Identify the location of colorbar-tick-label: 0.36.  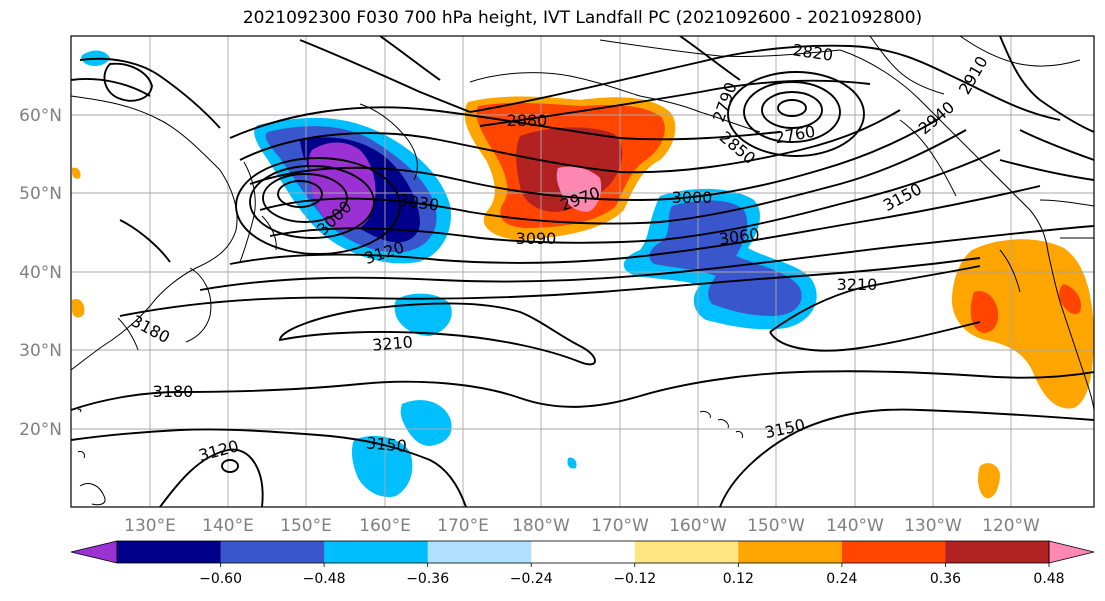
(945, 579).